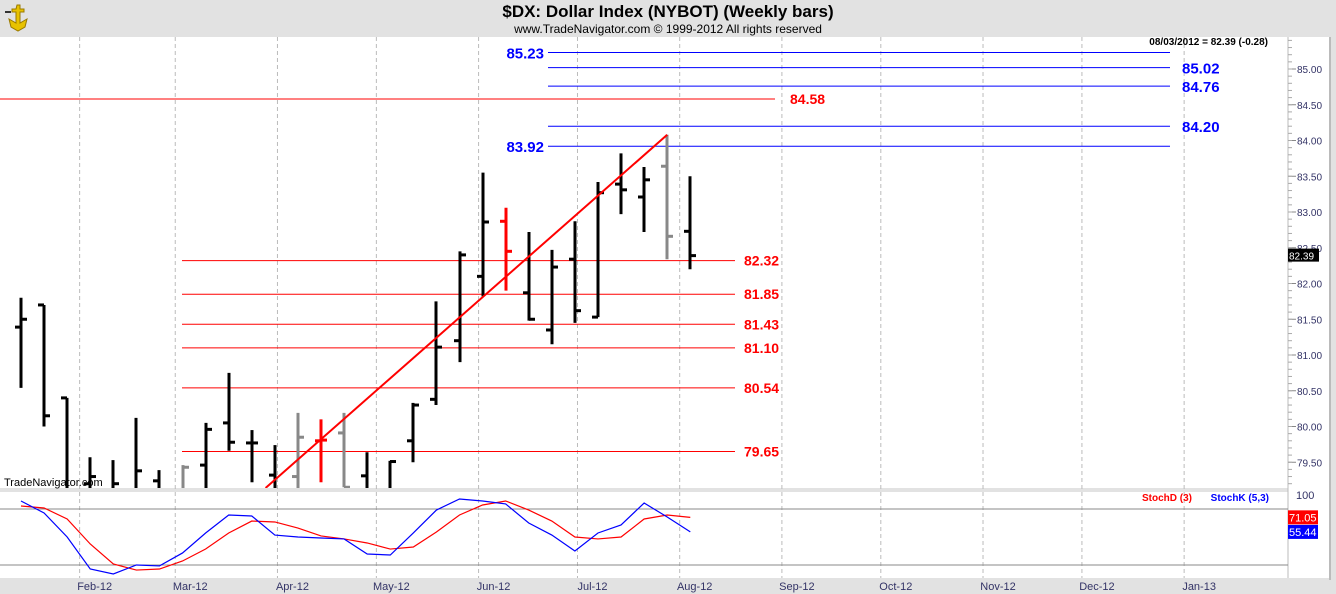  I want to click on fib-level-label: 83.92, so click(525, 147).